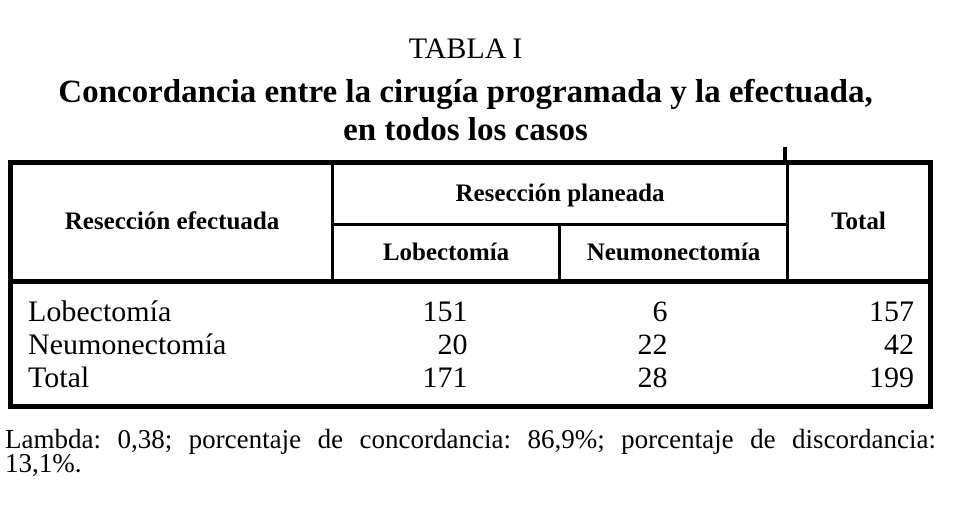  What do you see at coordinates (471, 305) in the screenshot?
I see `table-row-lobectomia: Lobectomía 151 6 157` at bounding box center [471, 305].